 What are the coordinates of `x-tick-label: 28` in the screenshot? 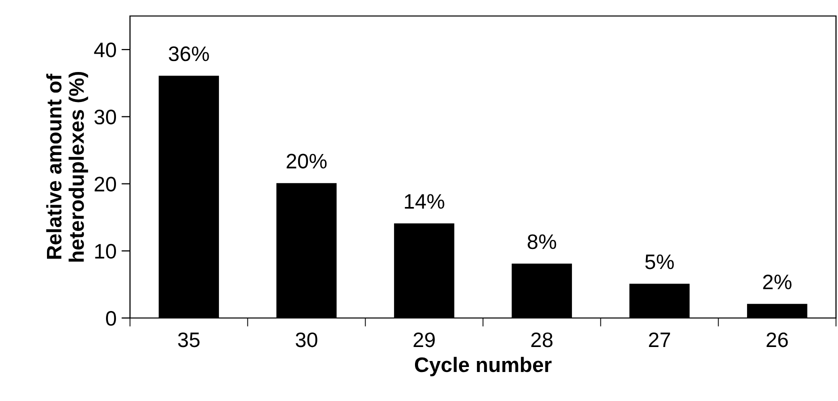 It's located at (542, 340).